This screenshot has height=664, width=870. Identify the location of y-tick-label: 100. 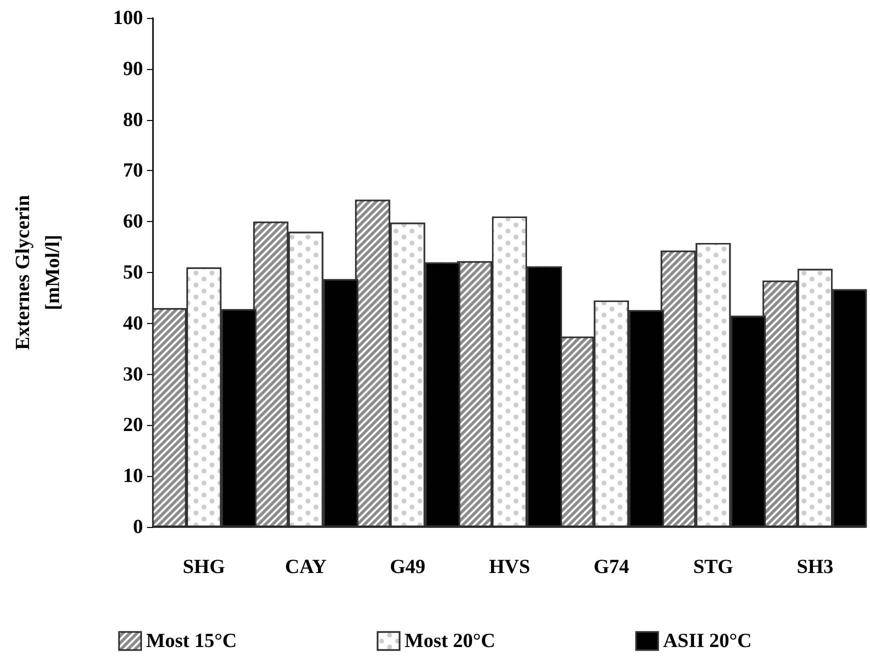
(128, 18).